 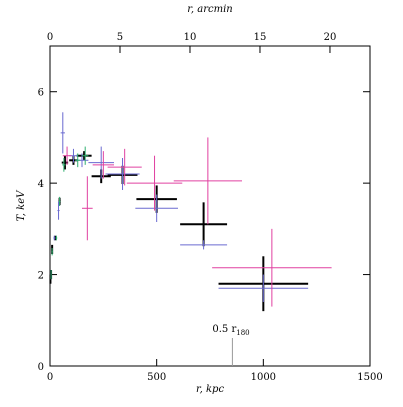 What do you see at coordinates (190, 37) in the screenshot?
I see `x2-tick-label: 10` at bounding box center [190, 37].